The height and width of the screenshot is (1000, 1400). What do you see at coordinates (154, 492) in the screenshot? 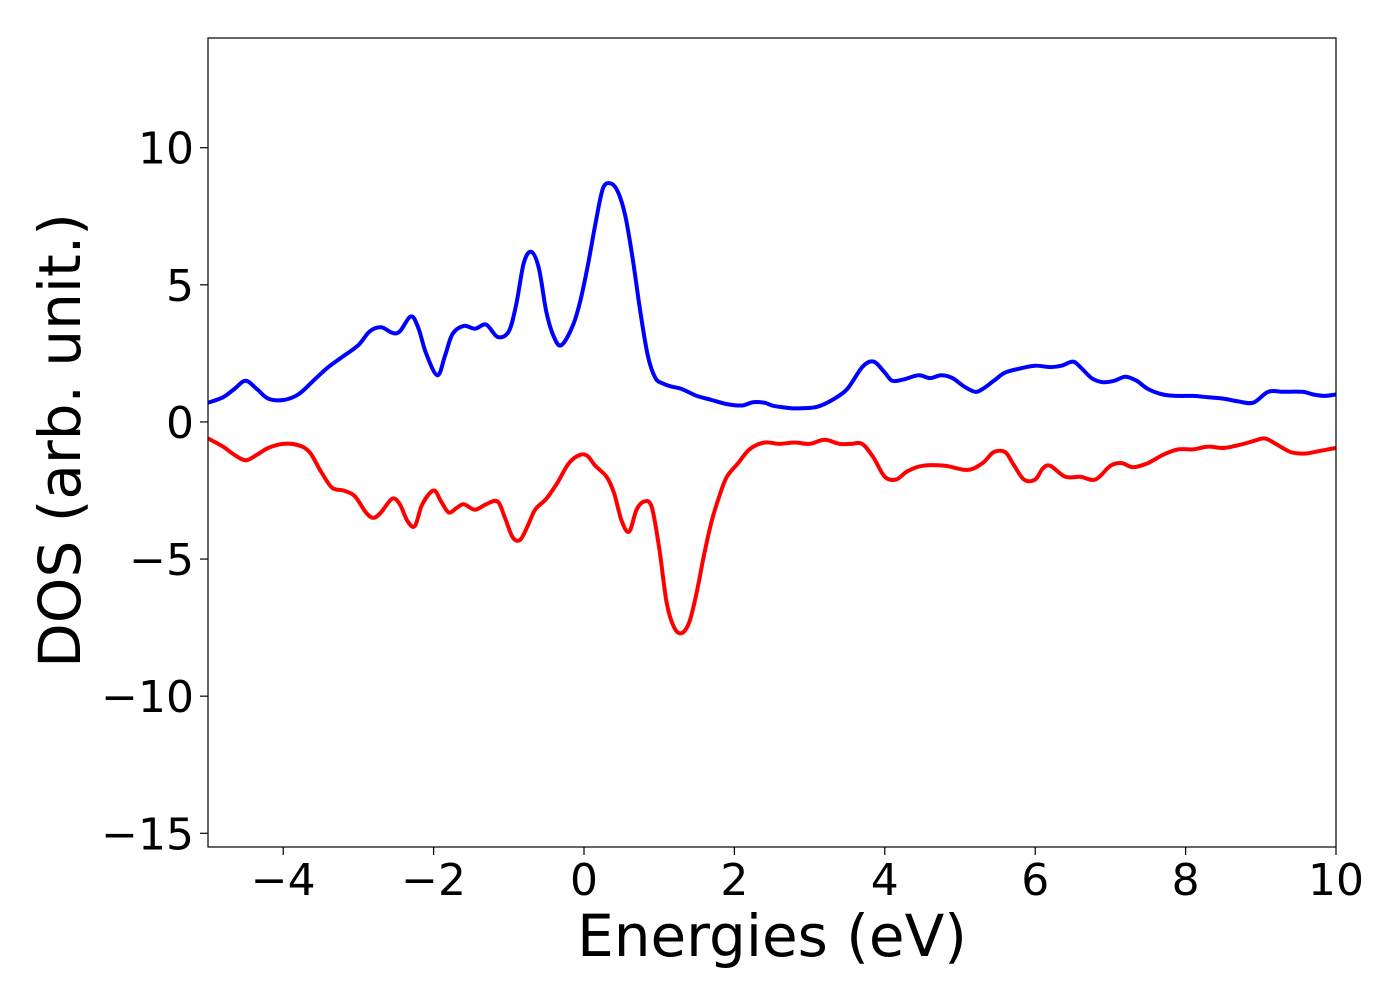
I see `y-axis-ticks: −15 −10 −5 0 5 10` at bounding box center [154, 492].